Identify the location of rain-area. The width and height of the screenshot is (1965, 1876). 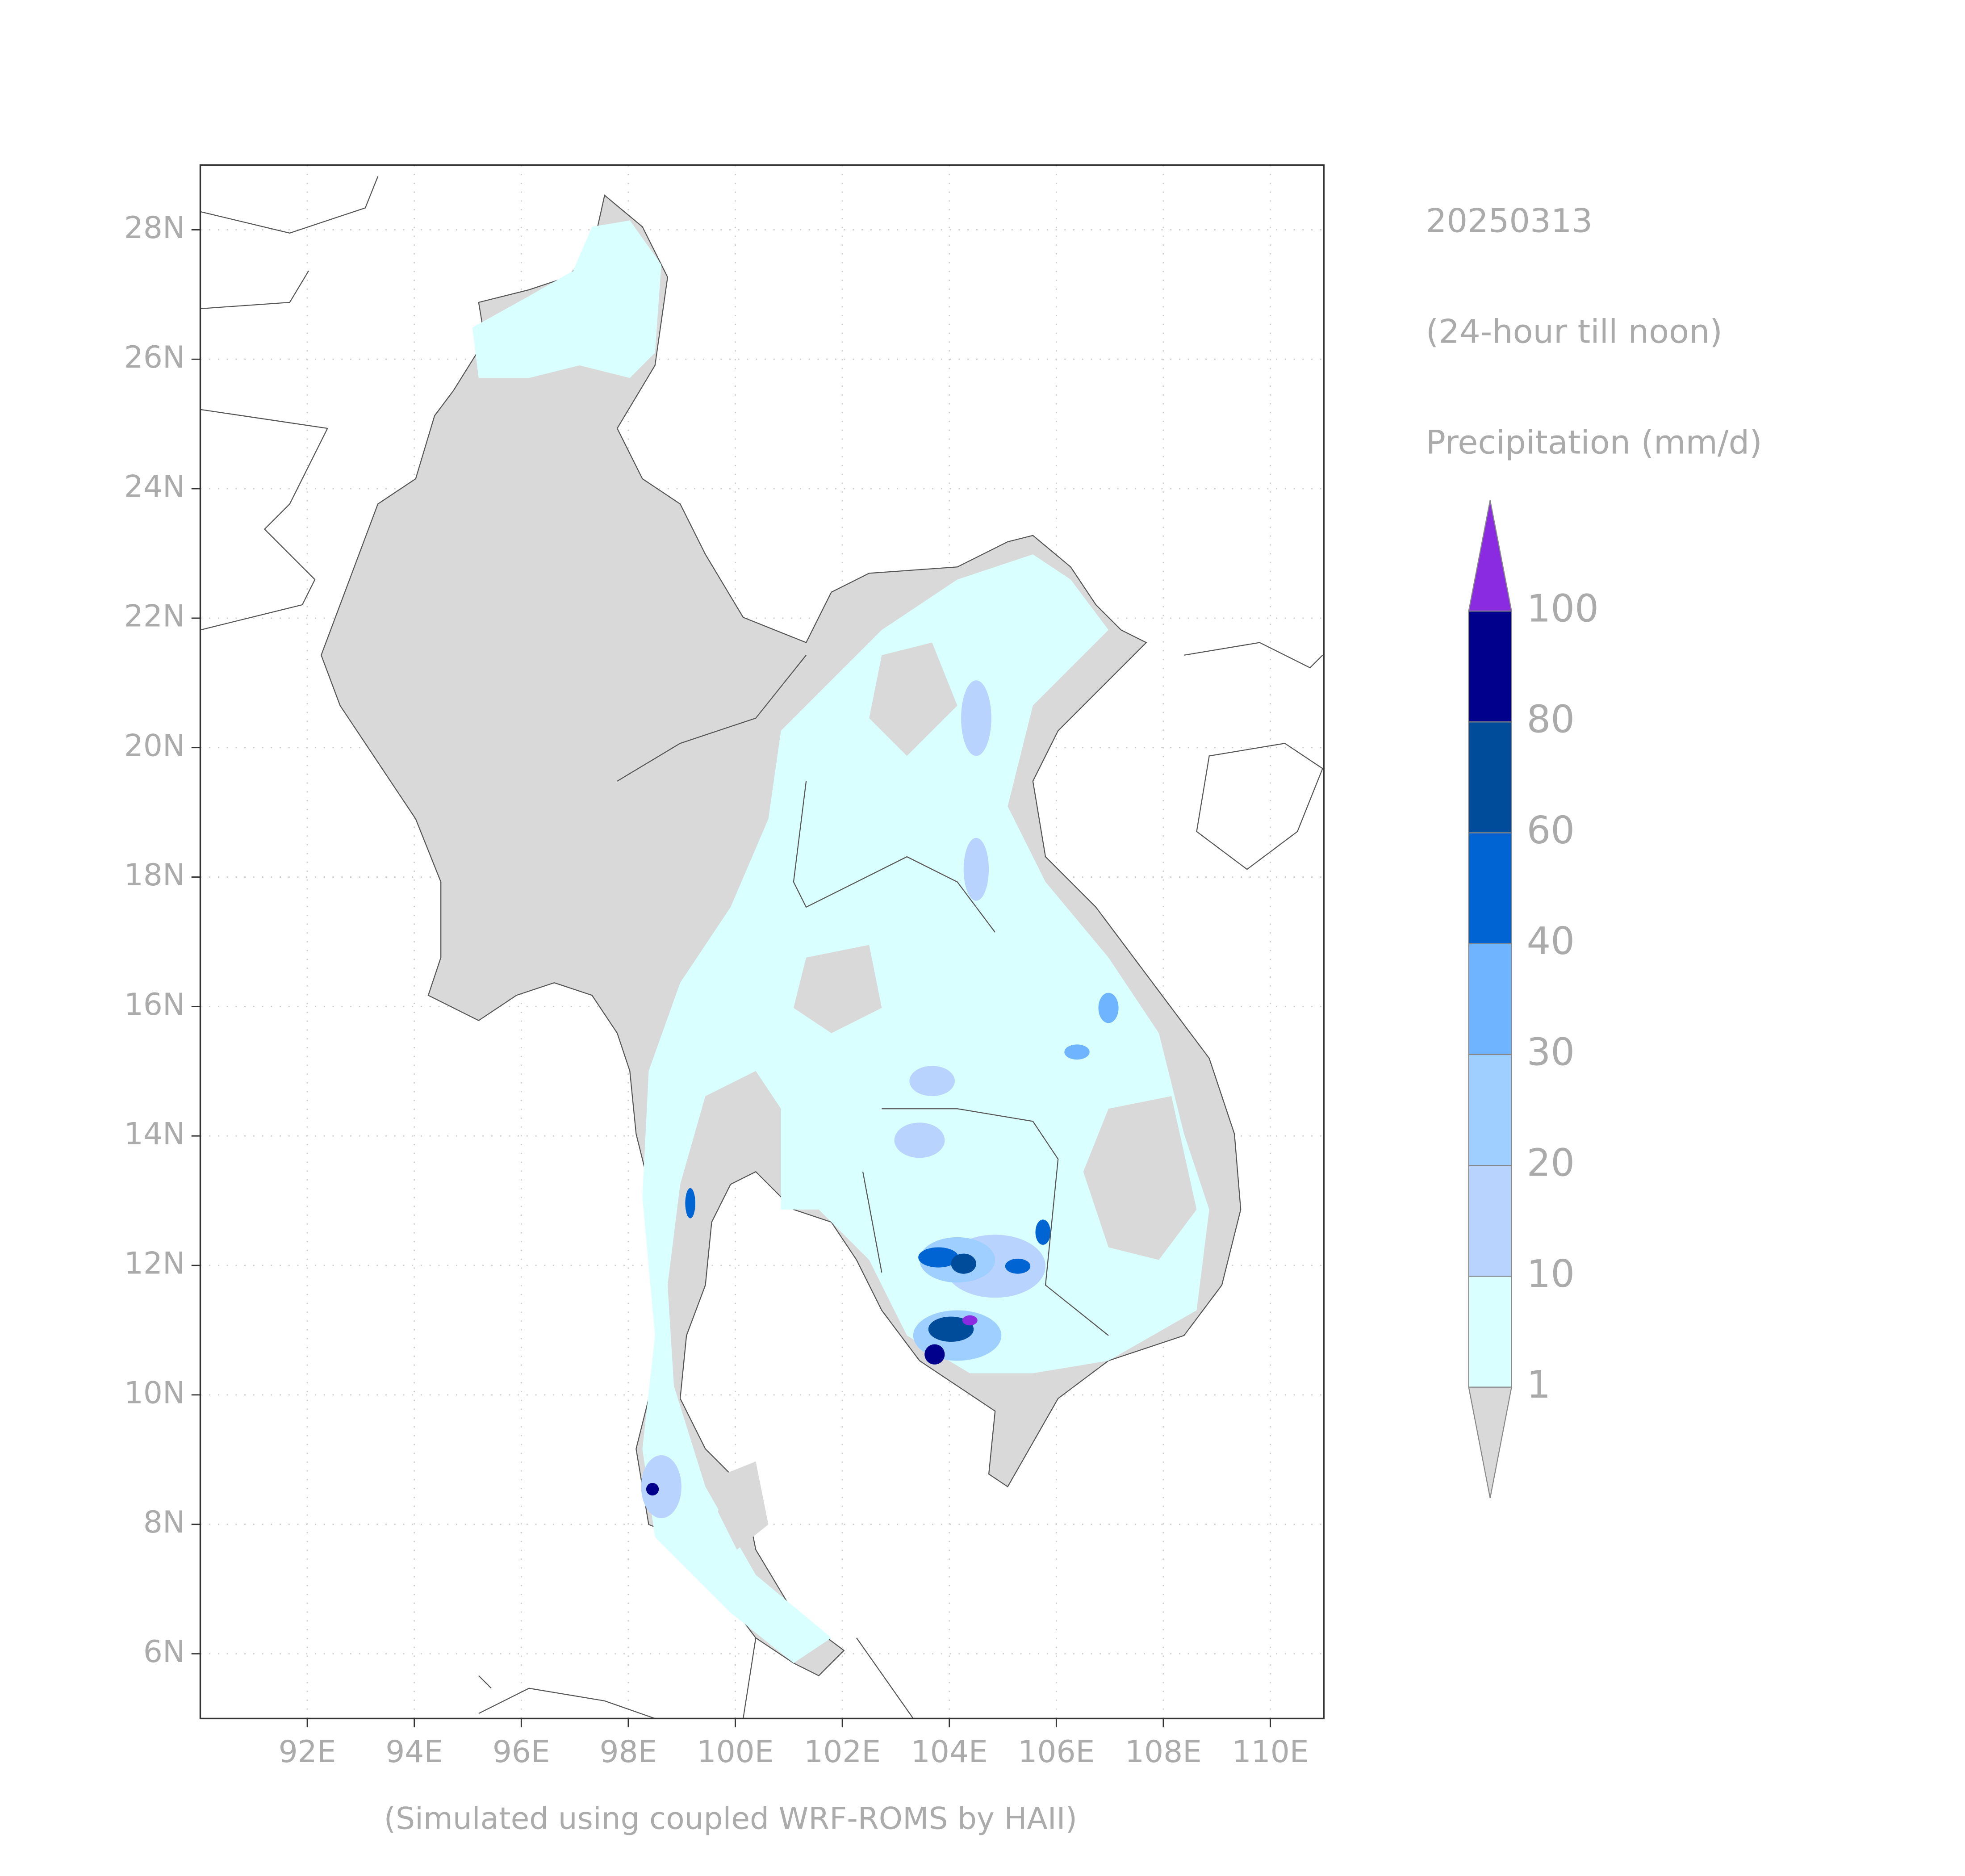
(566, 299).